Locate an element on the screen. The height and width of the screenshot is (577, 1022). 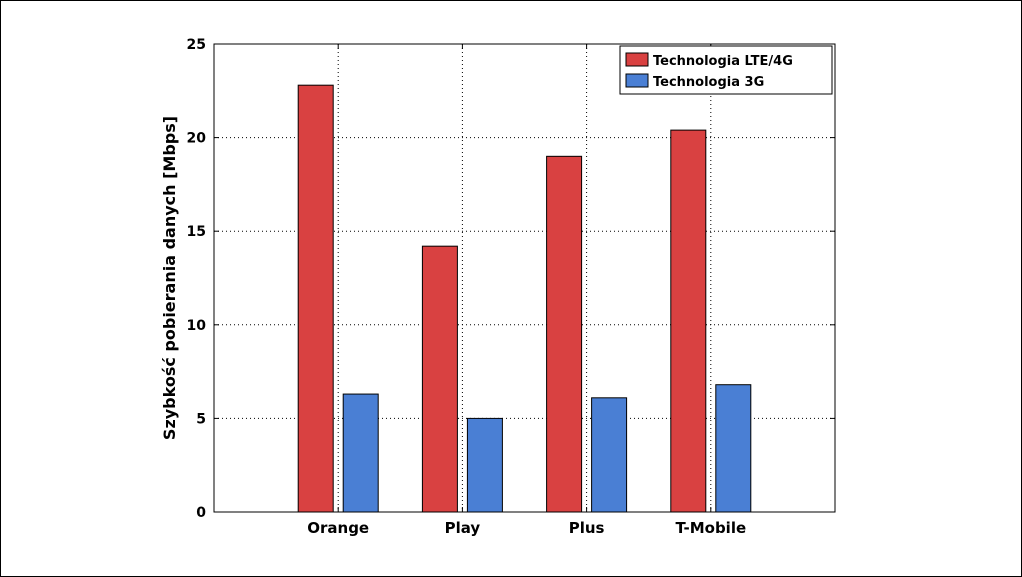
y-tick-label: 0 is located at coordinates (201, 513).